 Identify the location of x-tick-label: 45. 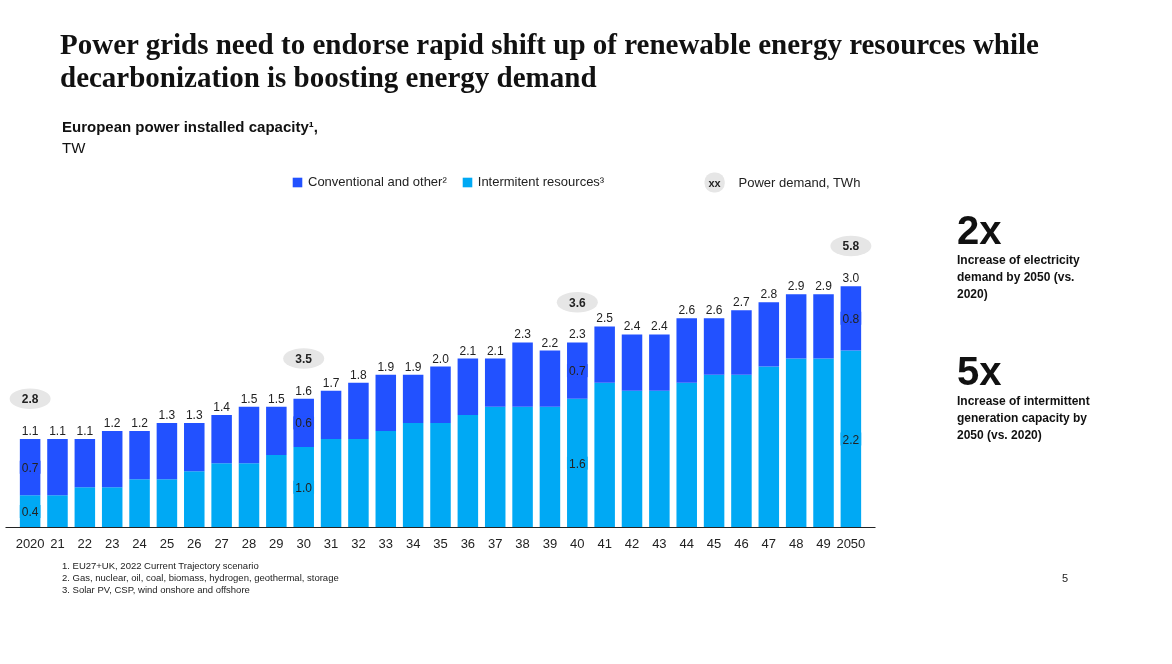
(714, 543).